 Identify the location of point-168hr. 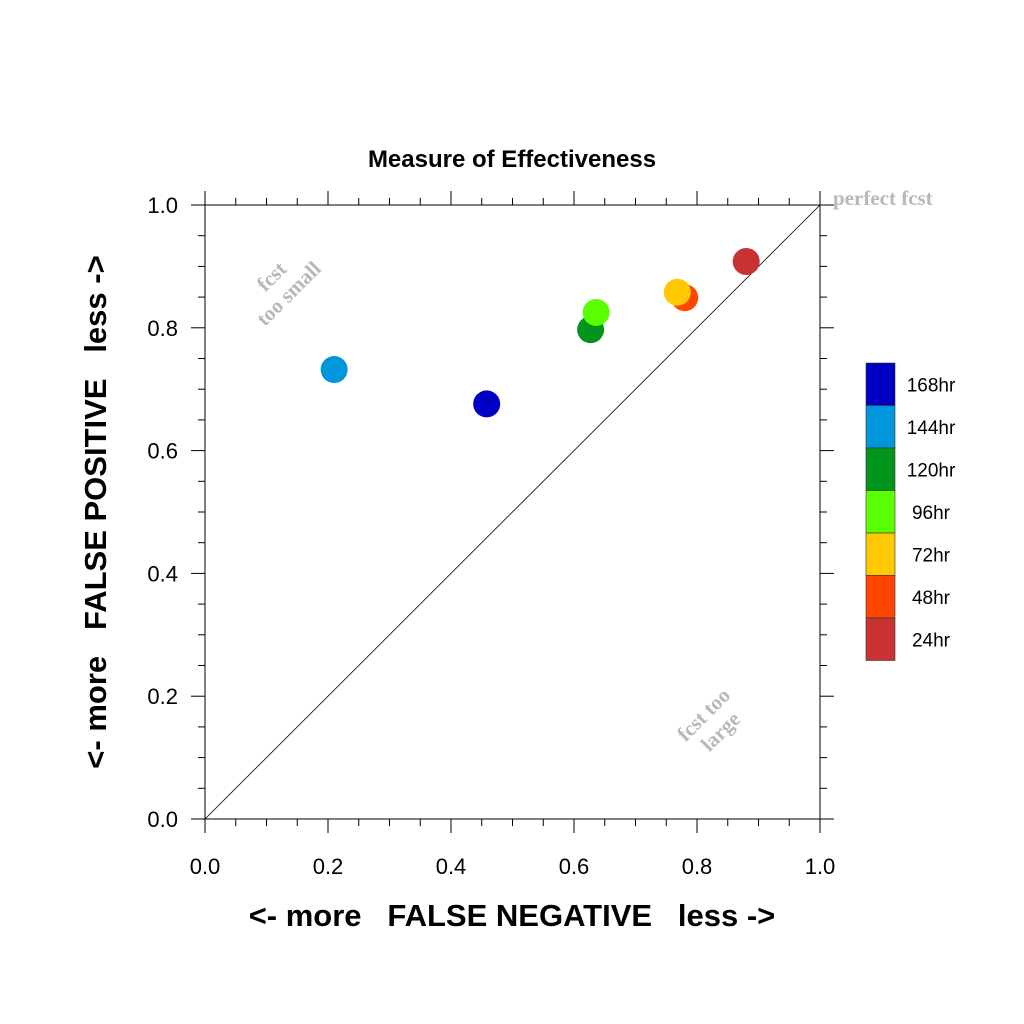
(487, 404).